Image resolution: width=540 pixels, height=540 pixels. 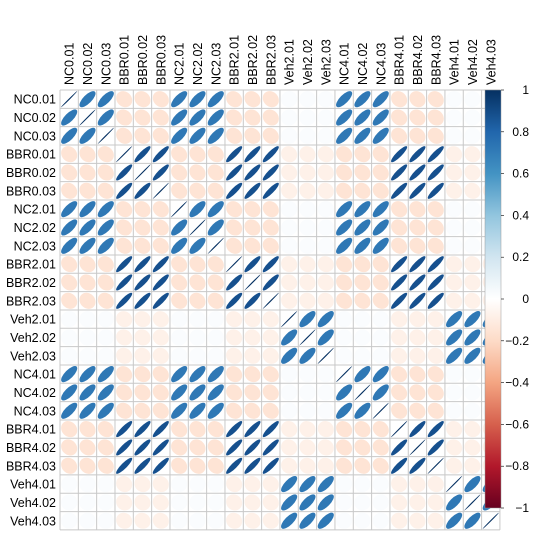 I want to click on corr-cell-NC2.03-BBR4.03, so click(x=435, y=245).